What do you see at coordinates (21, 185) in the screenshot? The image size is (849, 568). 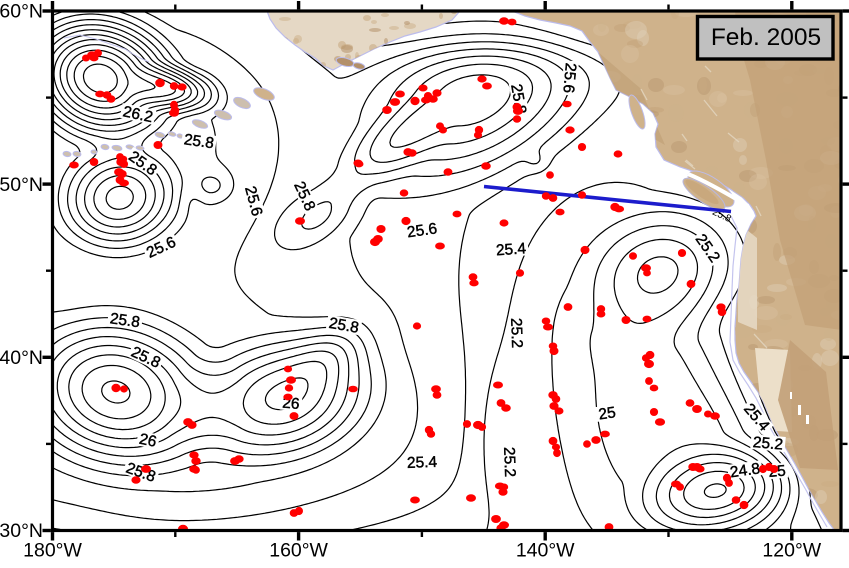 I see `svg-text: 50°N` at bounding box center [21, 185].